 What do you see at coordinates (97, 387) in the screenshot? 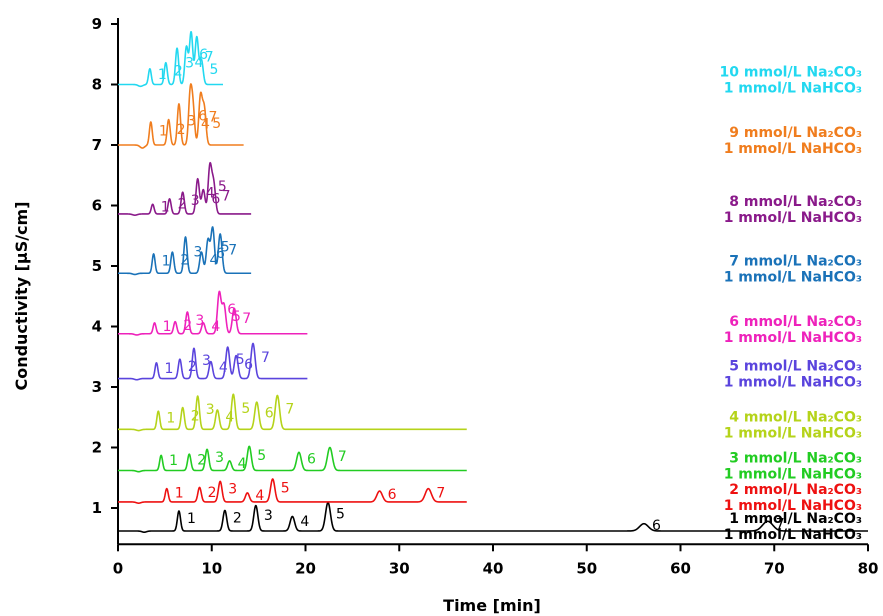
I see `y-tick-label: 3` at bounding box center [97, 387].